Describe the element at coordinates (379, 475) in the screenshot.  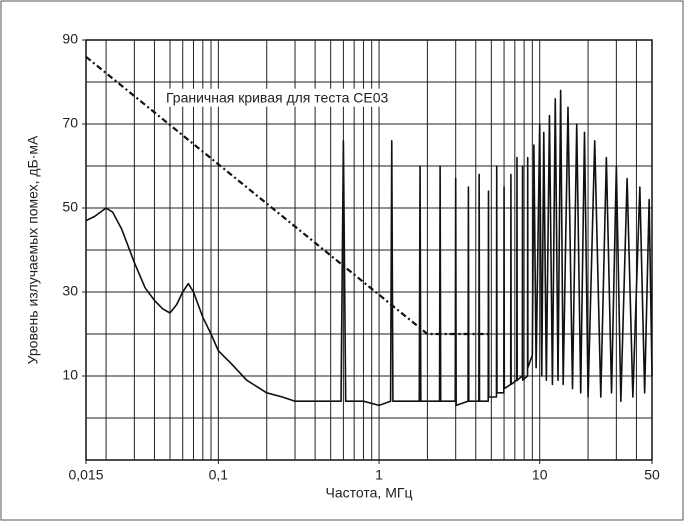
I see `x-tick-label: 1` at that location.